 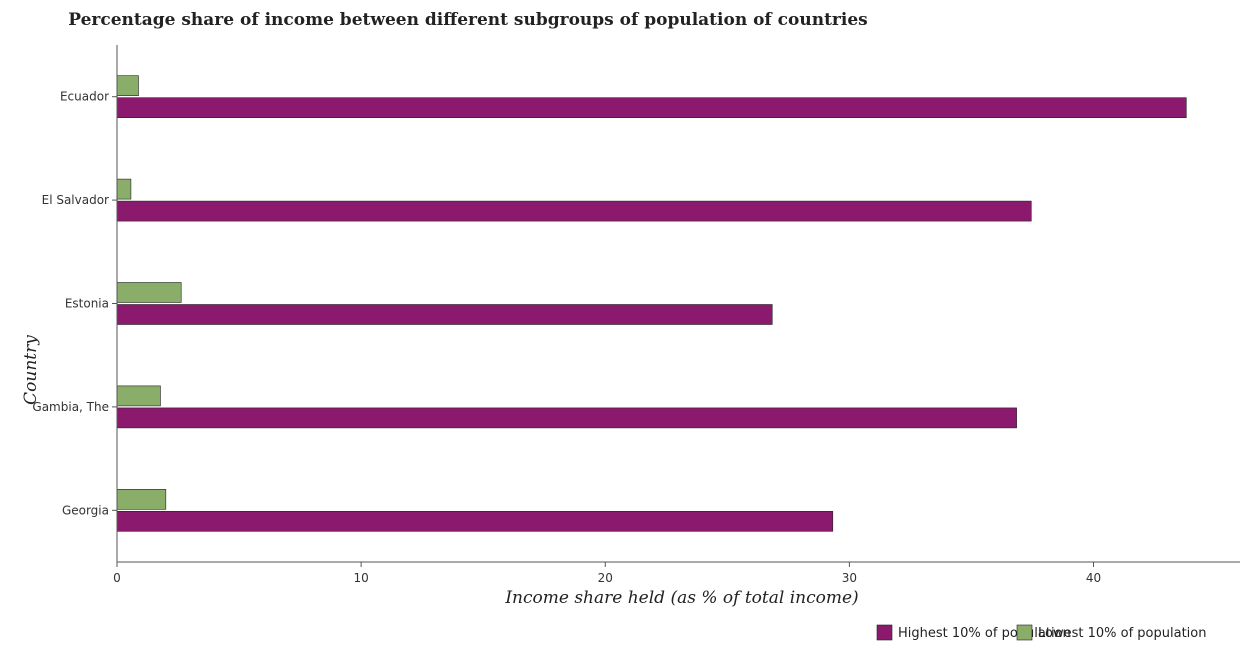 I want to click on y-tick-label-3: Gambia, The, so click(x=70, y=407).